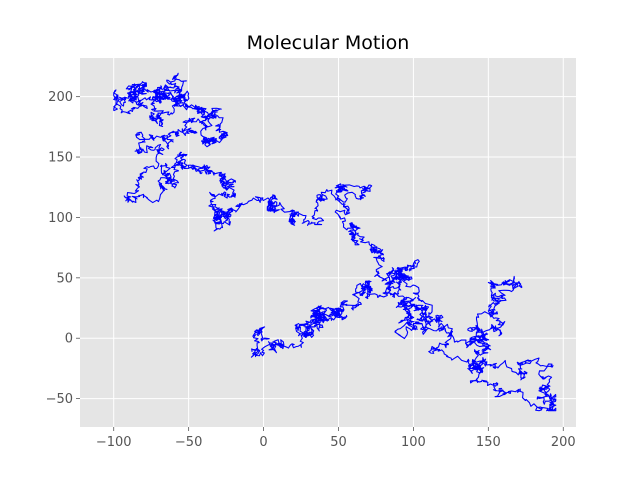 The height and width of the screenshot is (480, 640). What do you see at coordinates (338, 442) in the screenshot?
I see `x-tick-label: 50` at bounding box center [338, 442].